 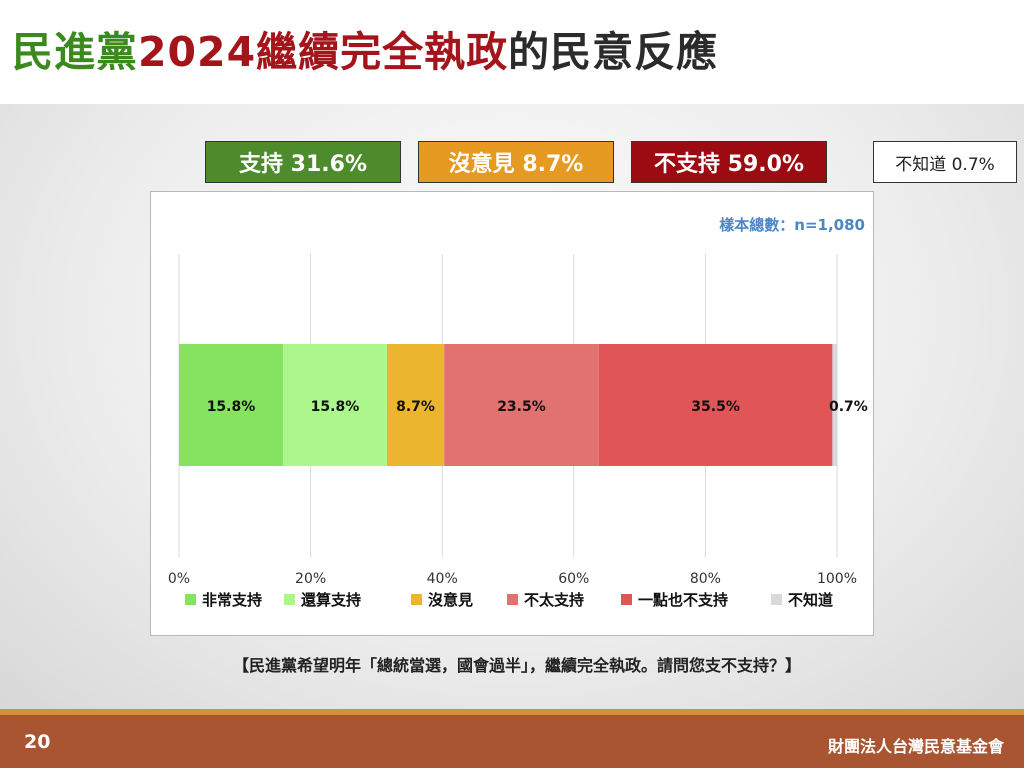 What do you see at coordinates (512, 712) in the screenshot?
I see `footer-stripe` at bounding box center [512, 712].